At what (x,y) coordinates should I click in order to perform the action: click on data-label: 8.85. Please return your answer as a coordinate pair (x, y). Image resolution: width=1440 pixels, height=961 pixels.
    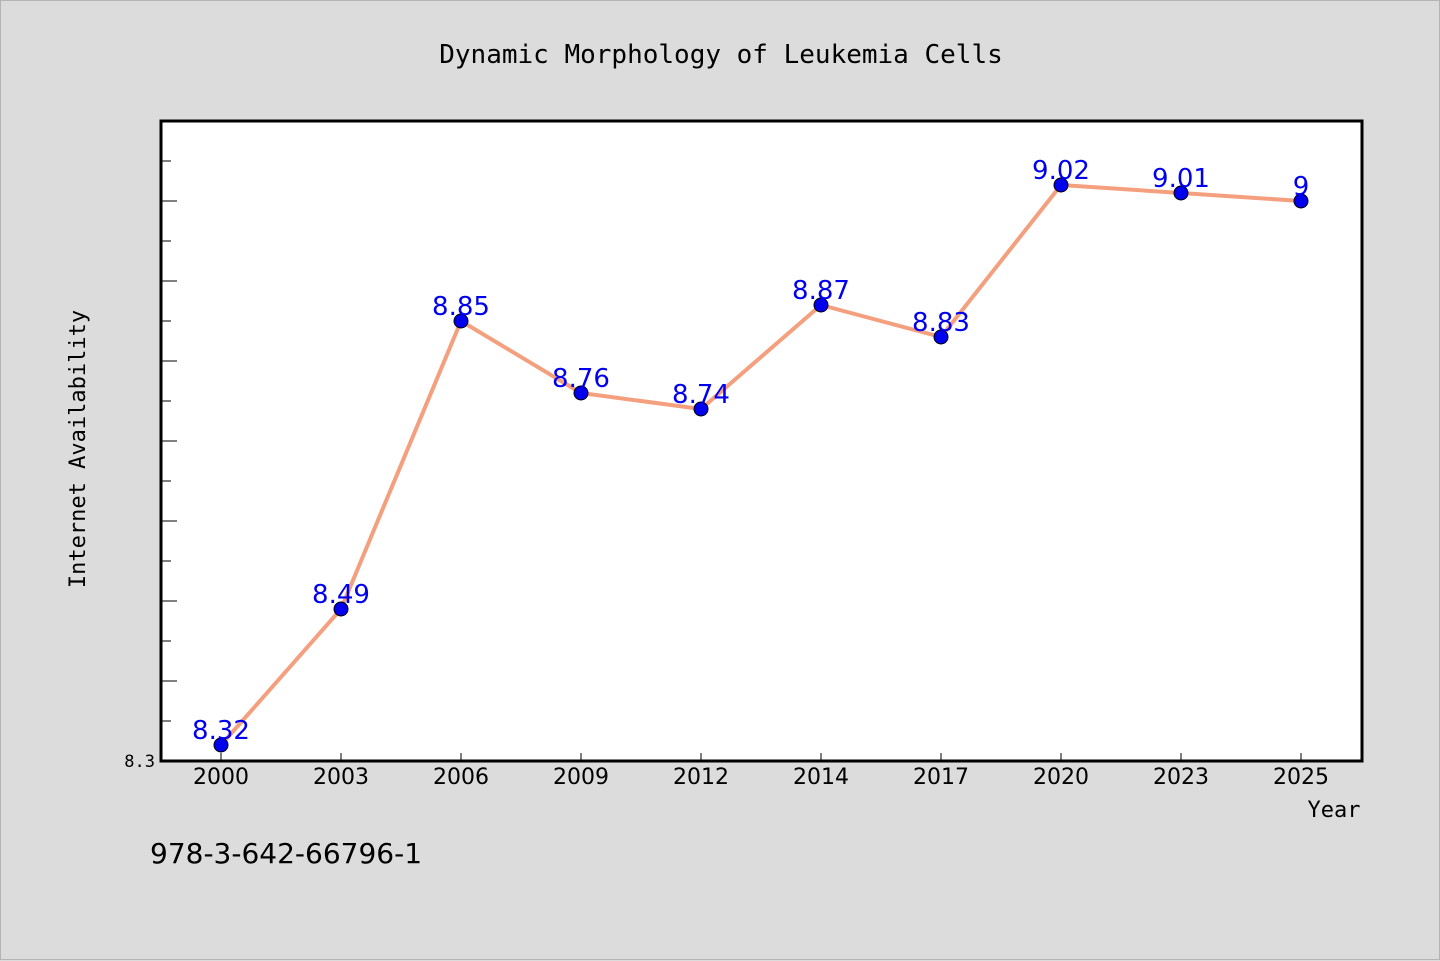
    Looking at the image, I should click on (461, 307).